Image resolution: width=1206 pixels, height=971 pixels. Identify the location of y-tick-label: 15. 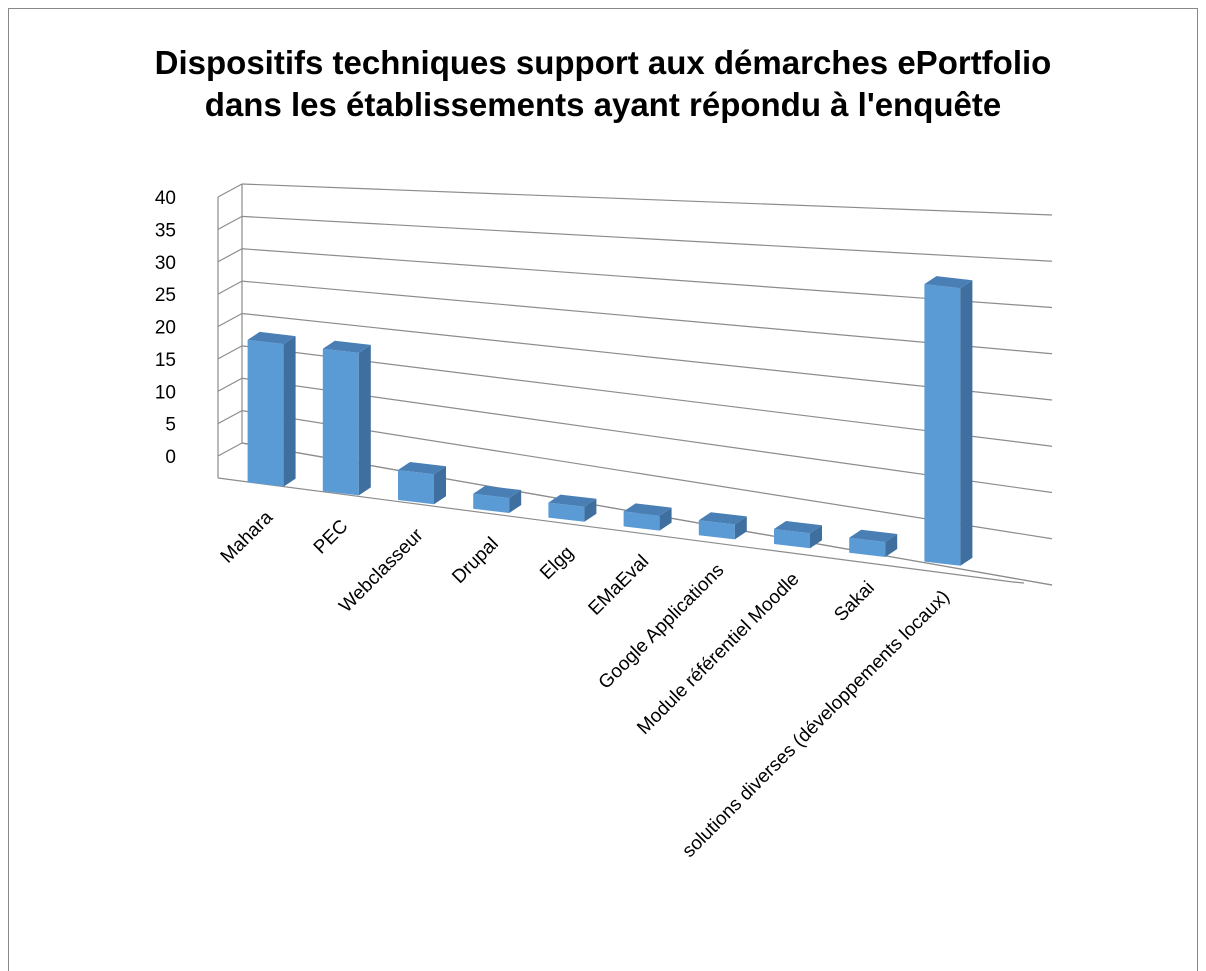
(165, 360).